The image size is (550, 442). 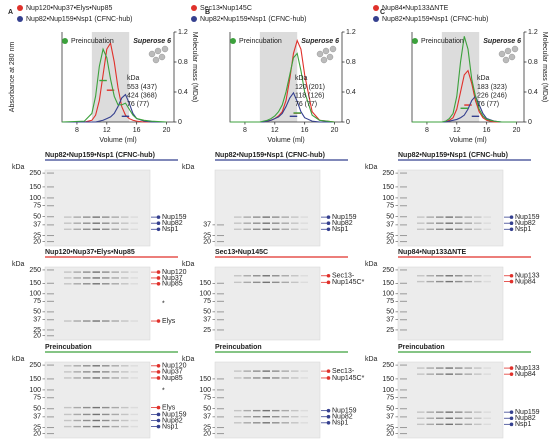 What do you see at coordinates (527, 217) in the screenshot?
I see `band-label: Nup159` at bounding box center [527, 217].